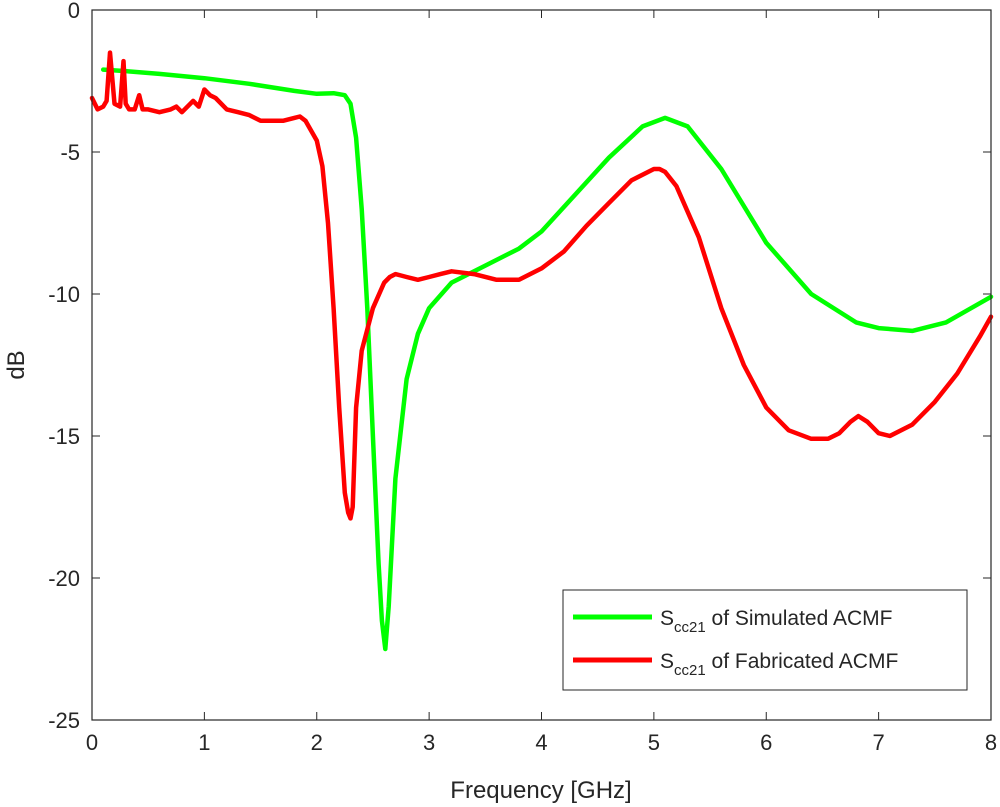 Image resolution: width=1000 pixels, height=807 pixels. I want to click on legend-entry-simulated: Scc21 of Simulated ACMF, so click(776, 621).